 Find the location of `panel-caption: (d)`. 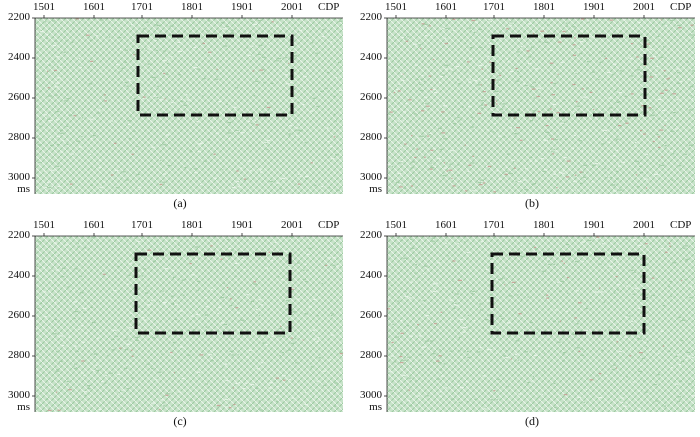

panel-caption: (d) is located at coordinates (532, 421).